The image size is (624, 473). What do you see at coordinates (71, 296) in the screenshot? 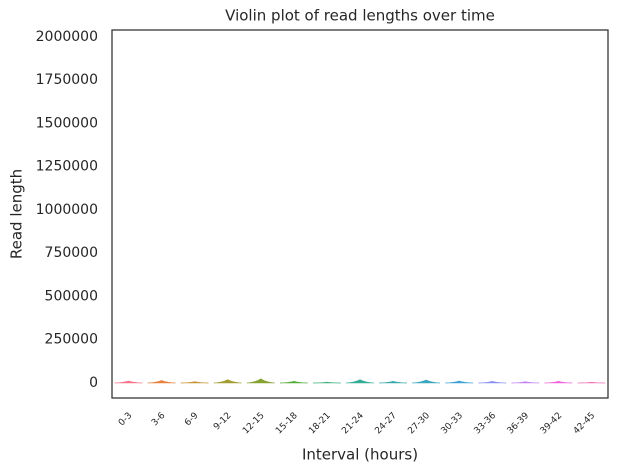
I see `y-tick-label: 500000` at bounding box center [71, 296].